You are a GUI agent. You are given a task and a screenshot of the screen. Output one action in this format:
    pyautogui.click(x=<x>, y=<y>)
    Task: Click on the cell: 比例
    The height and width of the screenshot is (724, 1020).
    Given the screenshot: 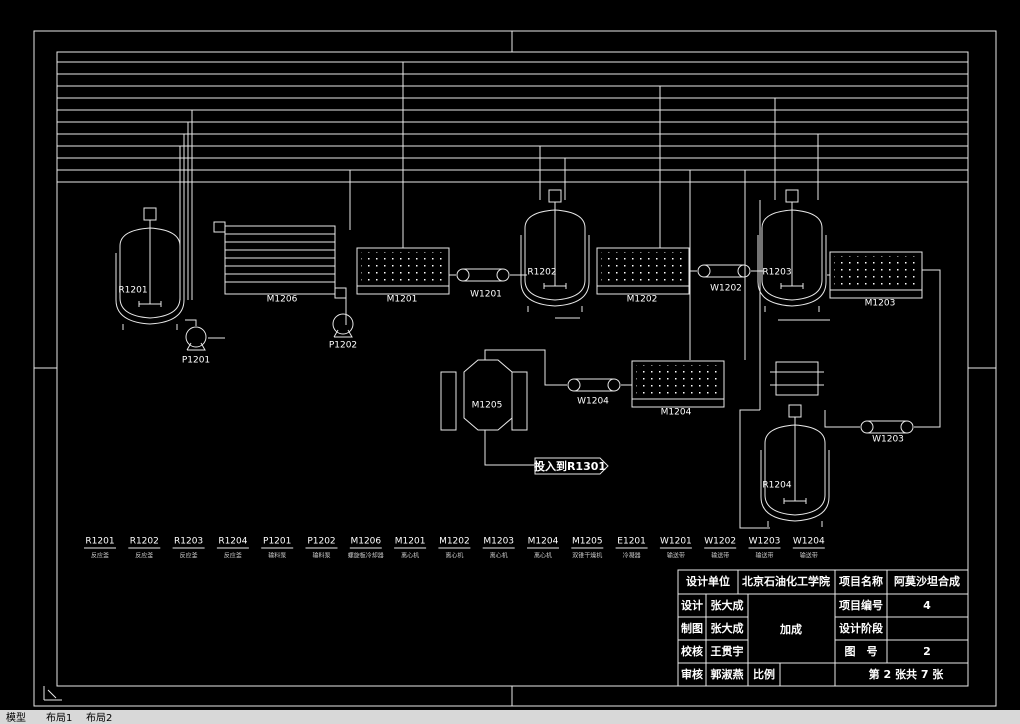 What is the action you would take?
    pyautogui.click(x=764, y=674)
    